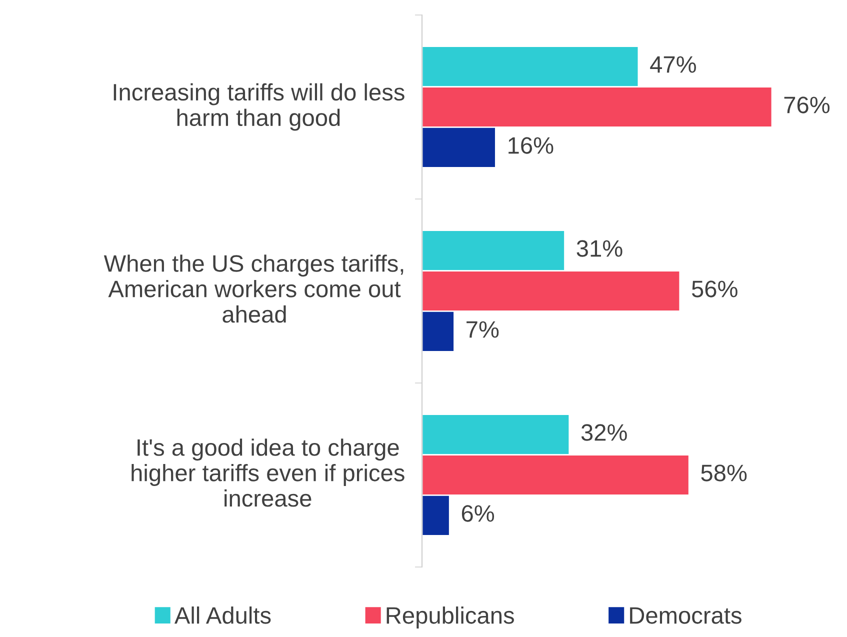 Image resolution: width=847 pixels, height=637 pixels. I want to click on legend-label: All Adults, so click(222, 615).